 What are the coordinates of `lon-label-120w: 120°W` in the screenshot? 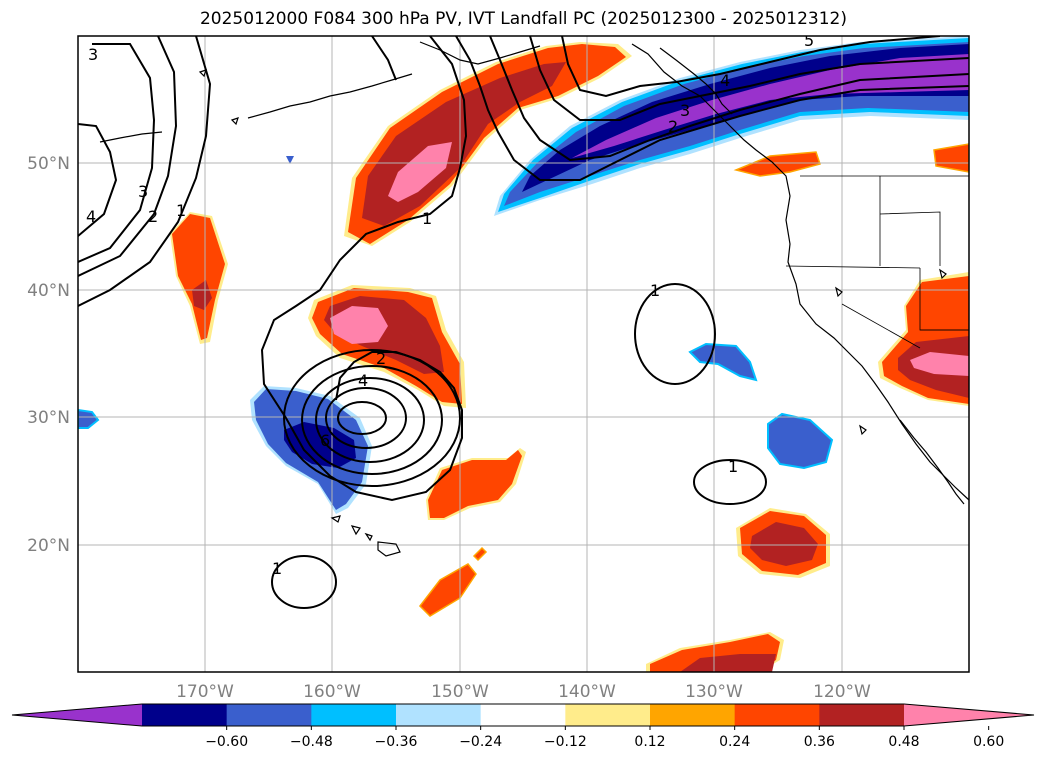 It's located at (842, 692).